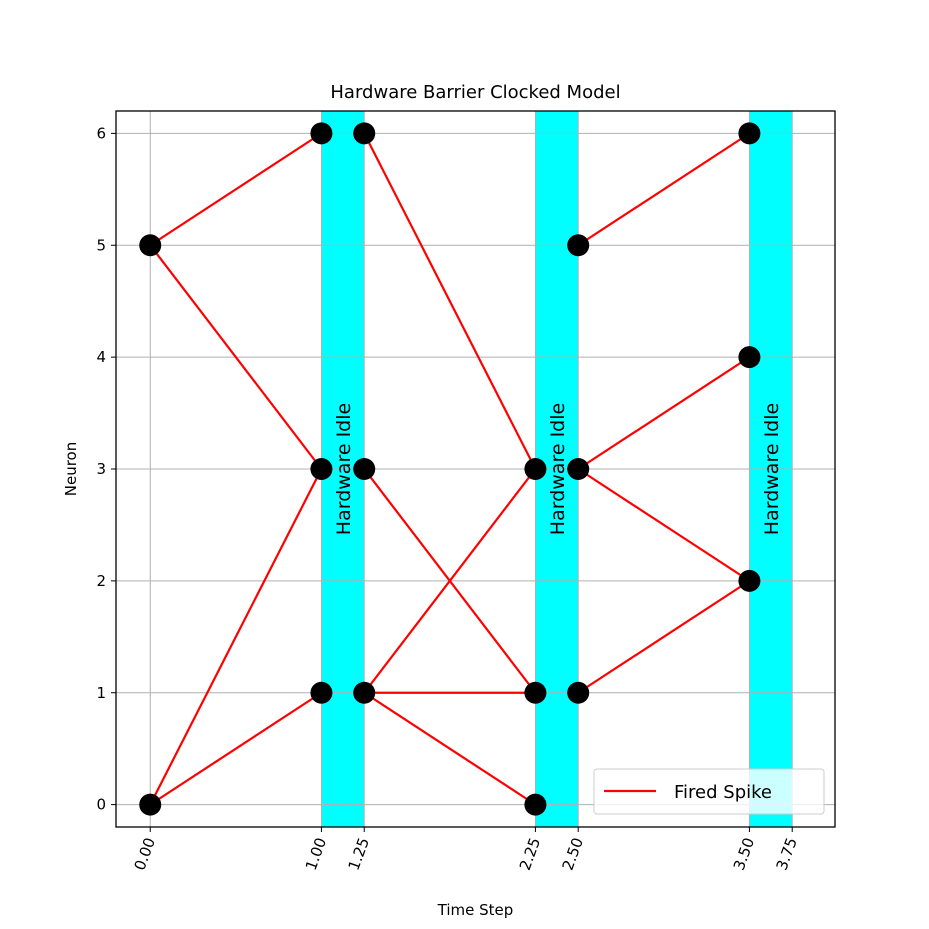 Image resolution: width=929 pixels, height=929 pixels. What do you see at coordinates (71, 469) in the screenshot?
I see `y-axis-label: Neuron` at bounding box center [71, 469].